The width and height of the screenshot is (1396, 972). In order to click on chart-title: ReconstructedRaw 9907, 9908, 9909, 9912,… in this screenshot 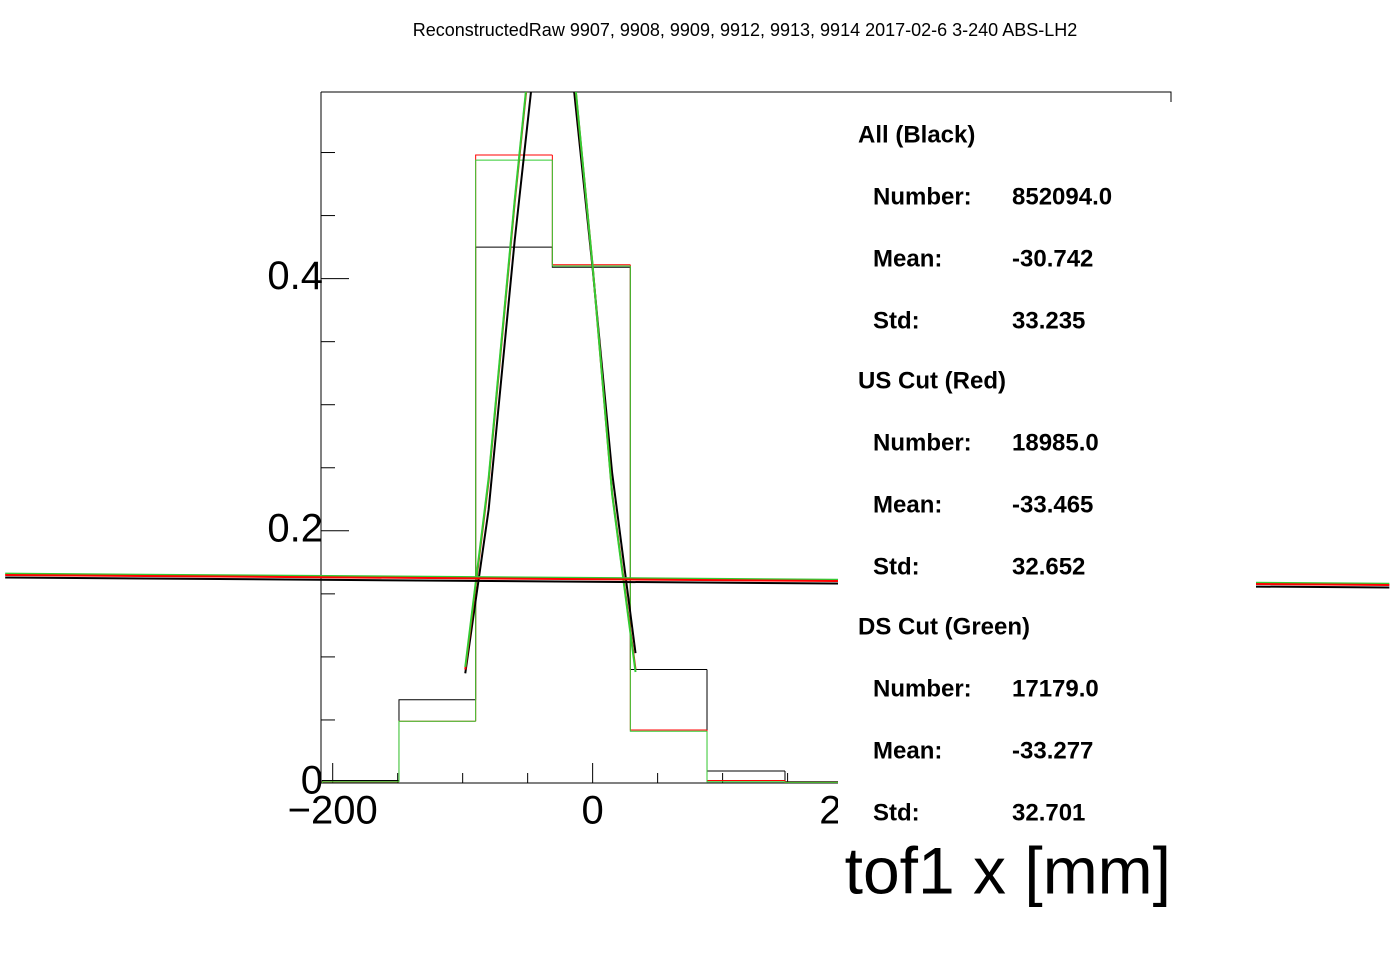, I will do `click(745, 30)`.